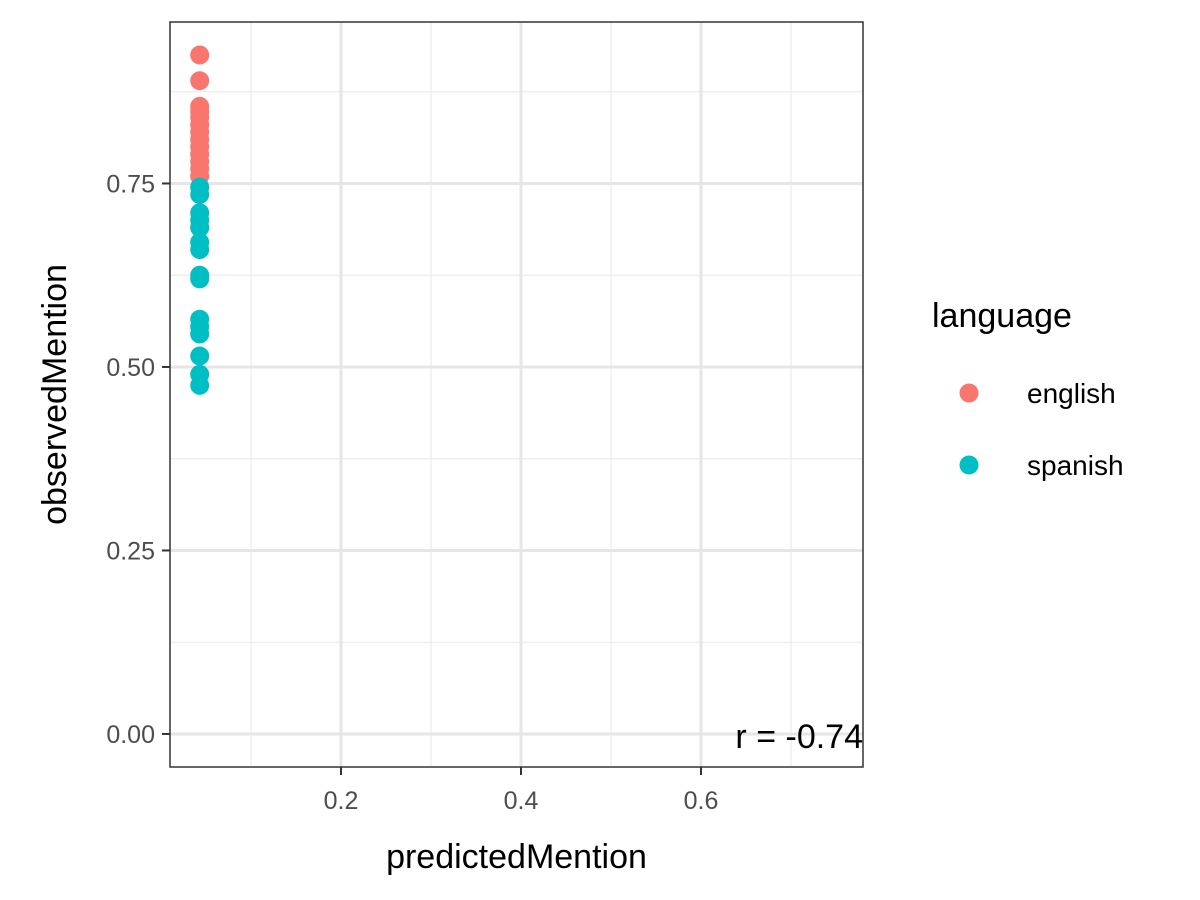 The image size is (1200, 900). Describe the element at coordinates (138, 459) in the screenshot. I see `y-axis: 0.00 0.25 0.50 0.75` at that location.